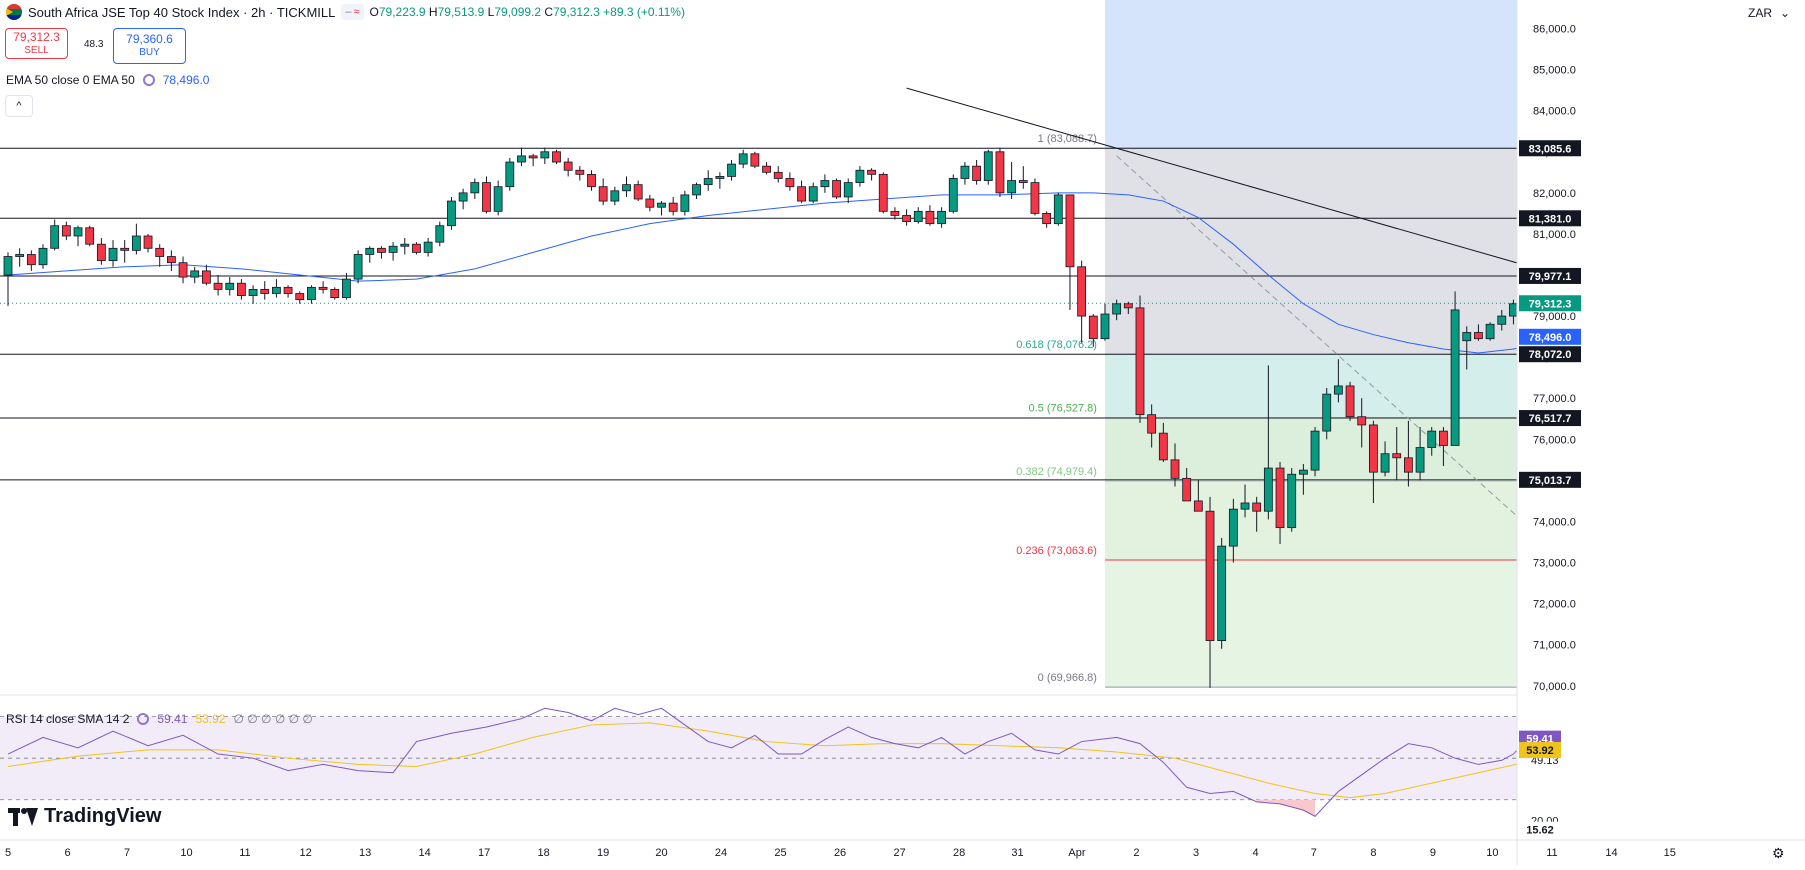 This screenshot has width=1805, height=870. What do you see at coordinates (84, 816) in the screenshot?
I see `tradingview-logo: TradingView` at bounding box center [84, 816].